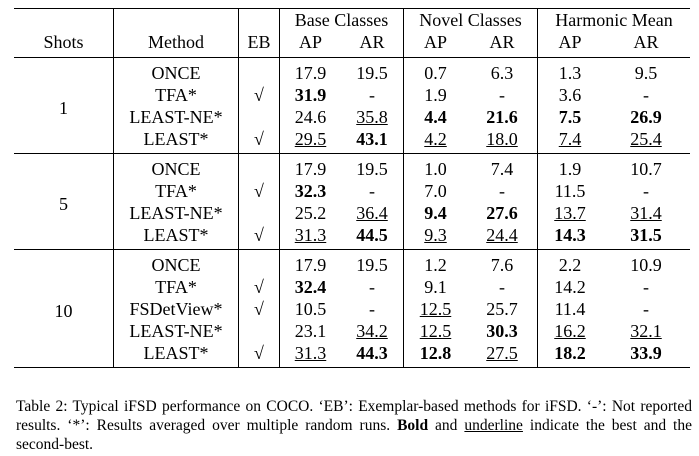 The height and width of the screenshot is (456, 699). What do you see at coordinates (435, 213) in the screenshot?
I see `value-text: 9.4` at bounding box center [435, 213].